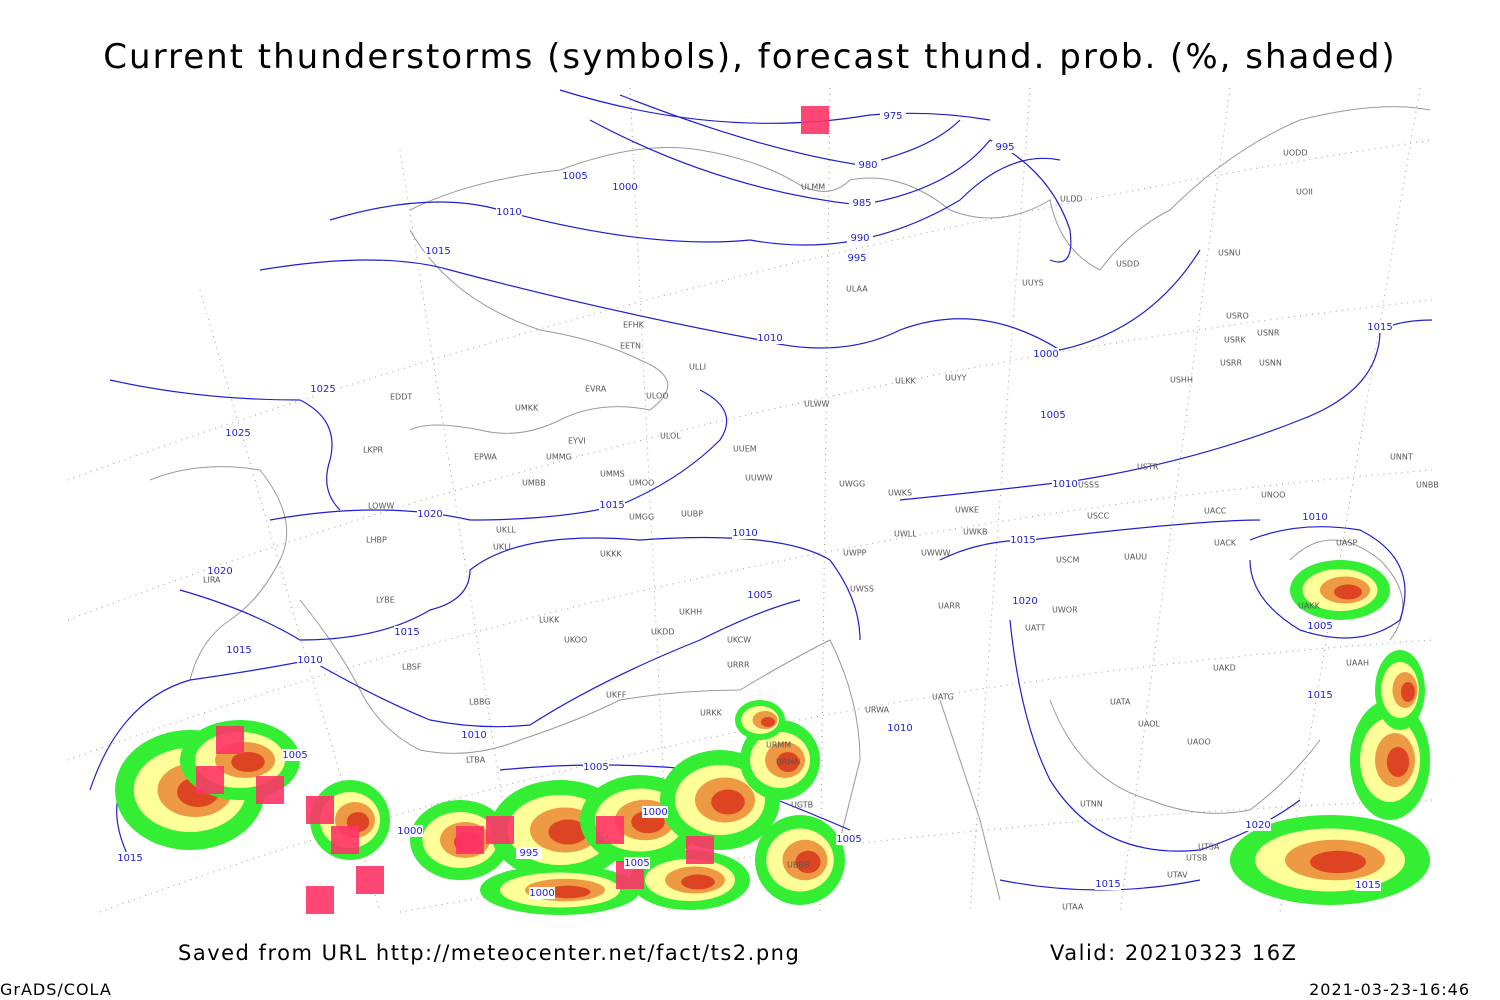  Describe the element at coordinates (877, 710) in the screenshot. I see `station-label: URWA` at that location.